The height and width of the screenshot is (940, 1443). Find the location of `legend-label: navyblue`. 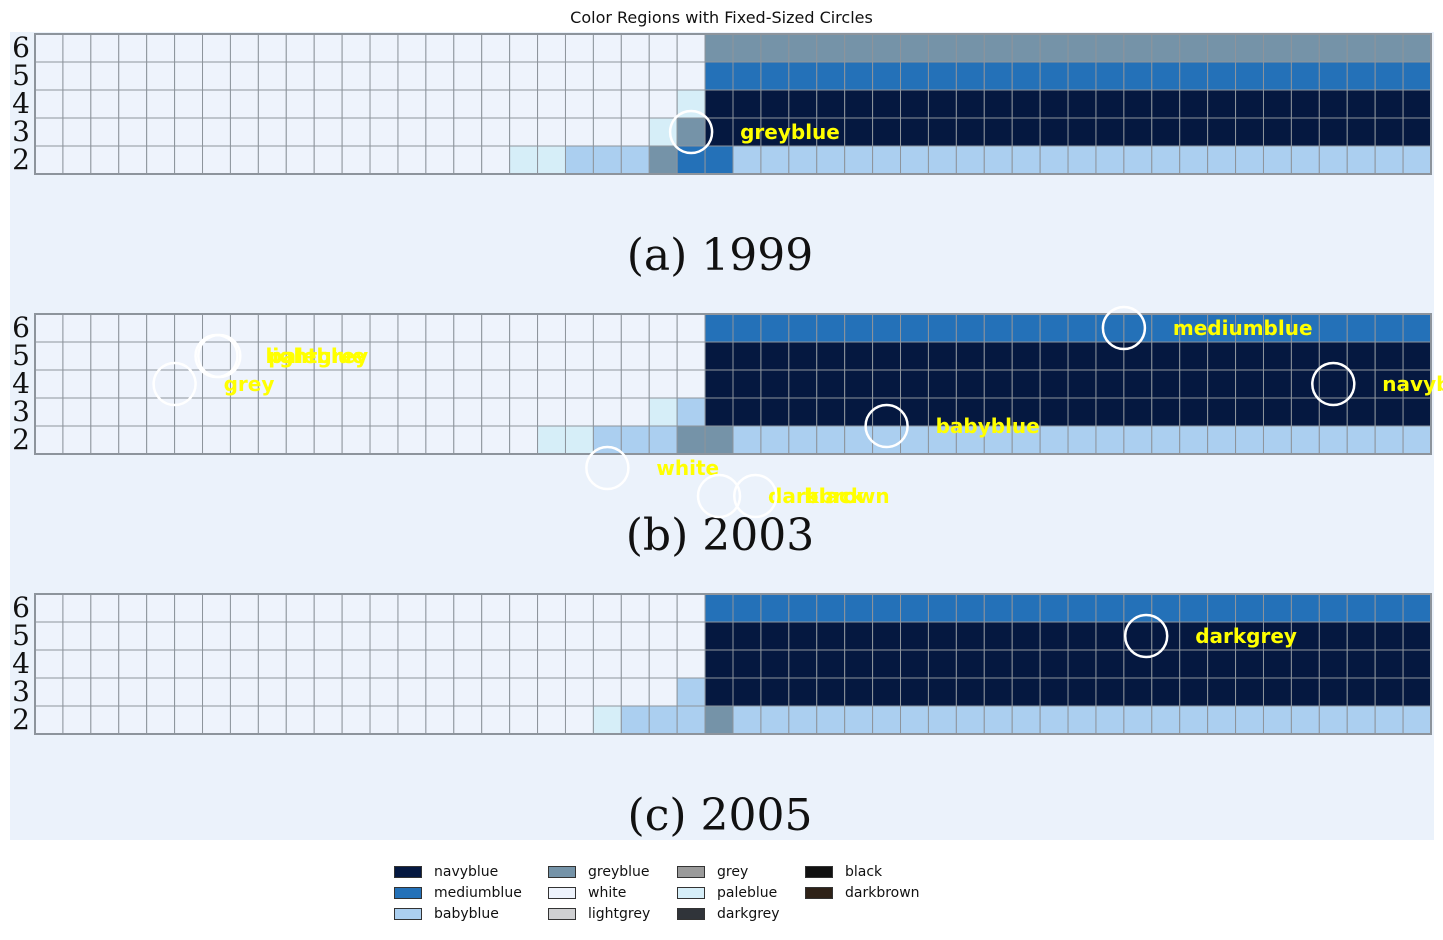

legend-label: navyblue is located at coordinates (466, 872).